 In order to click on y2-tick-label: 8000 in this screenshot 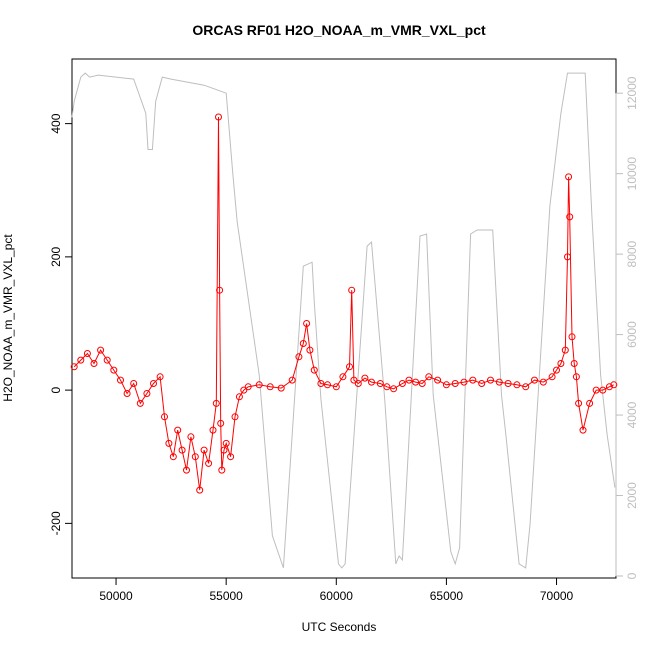, I will do `click(632, 253)`.